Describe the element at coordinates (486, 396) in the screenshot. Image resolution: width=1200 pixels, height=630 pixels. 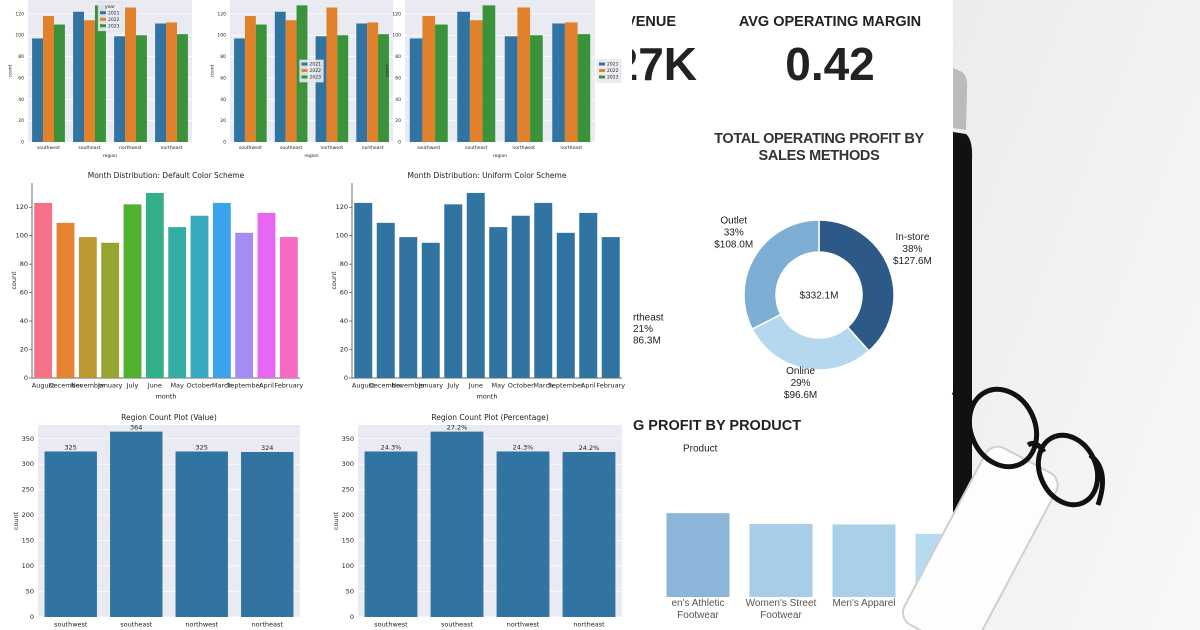
I see `x-axis-label: month` at that location.